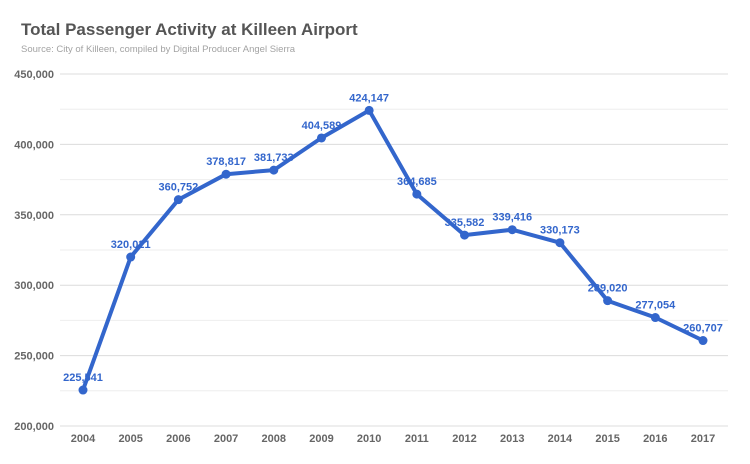  Describe the element at coordinates (34, 75) in the screenshot. I see `y-tick-label: 450,000` at that location.